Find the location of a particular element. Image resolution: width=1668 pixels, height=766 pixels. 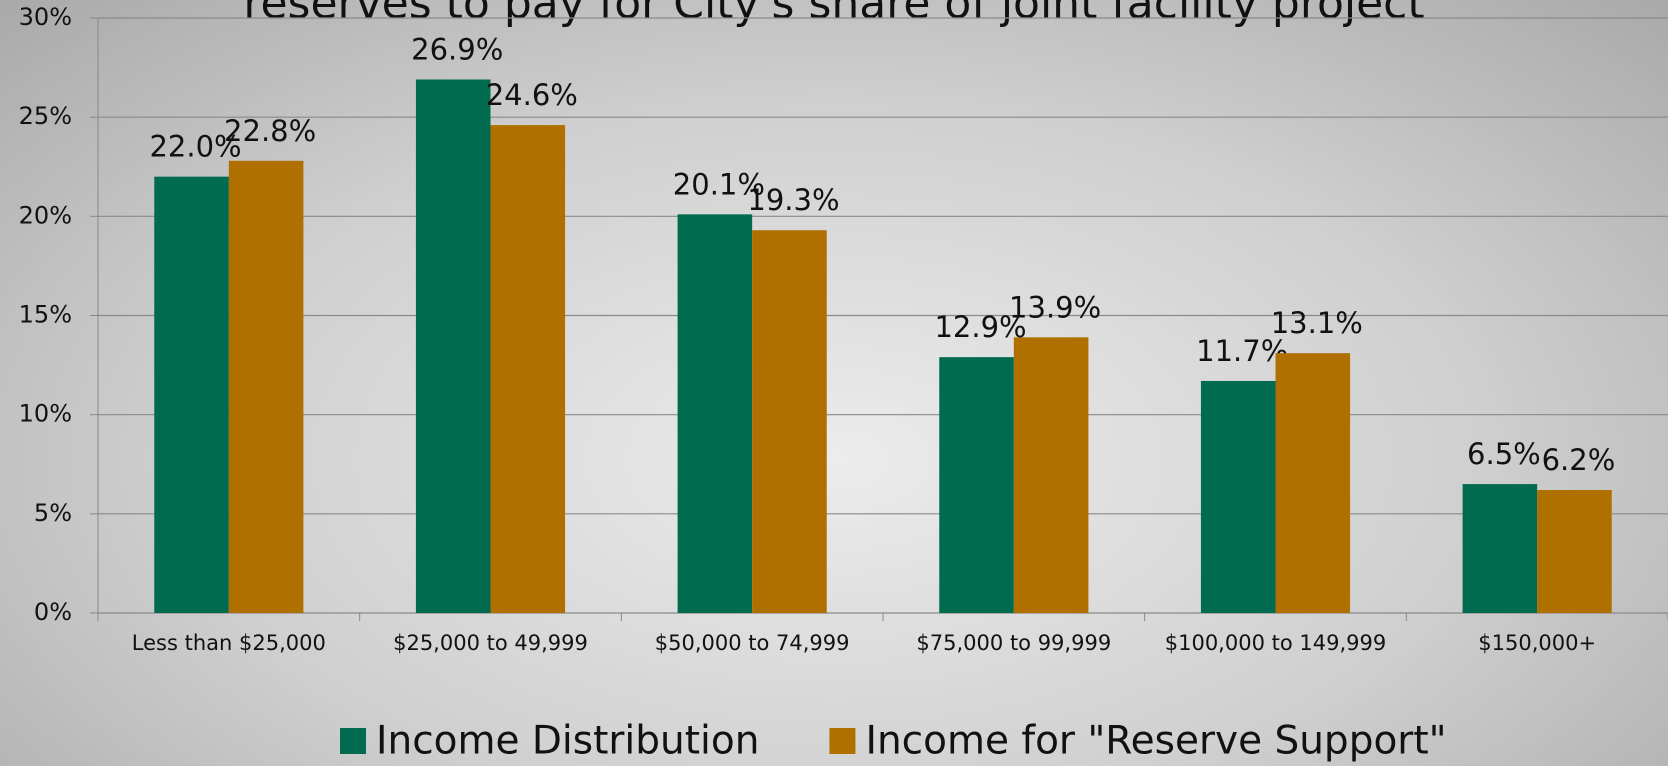

data-label: 20.1% is located at coordinates (719, 184).